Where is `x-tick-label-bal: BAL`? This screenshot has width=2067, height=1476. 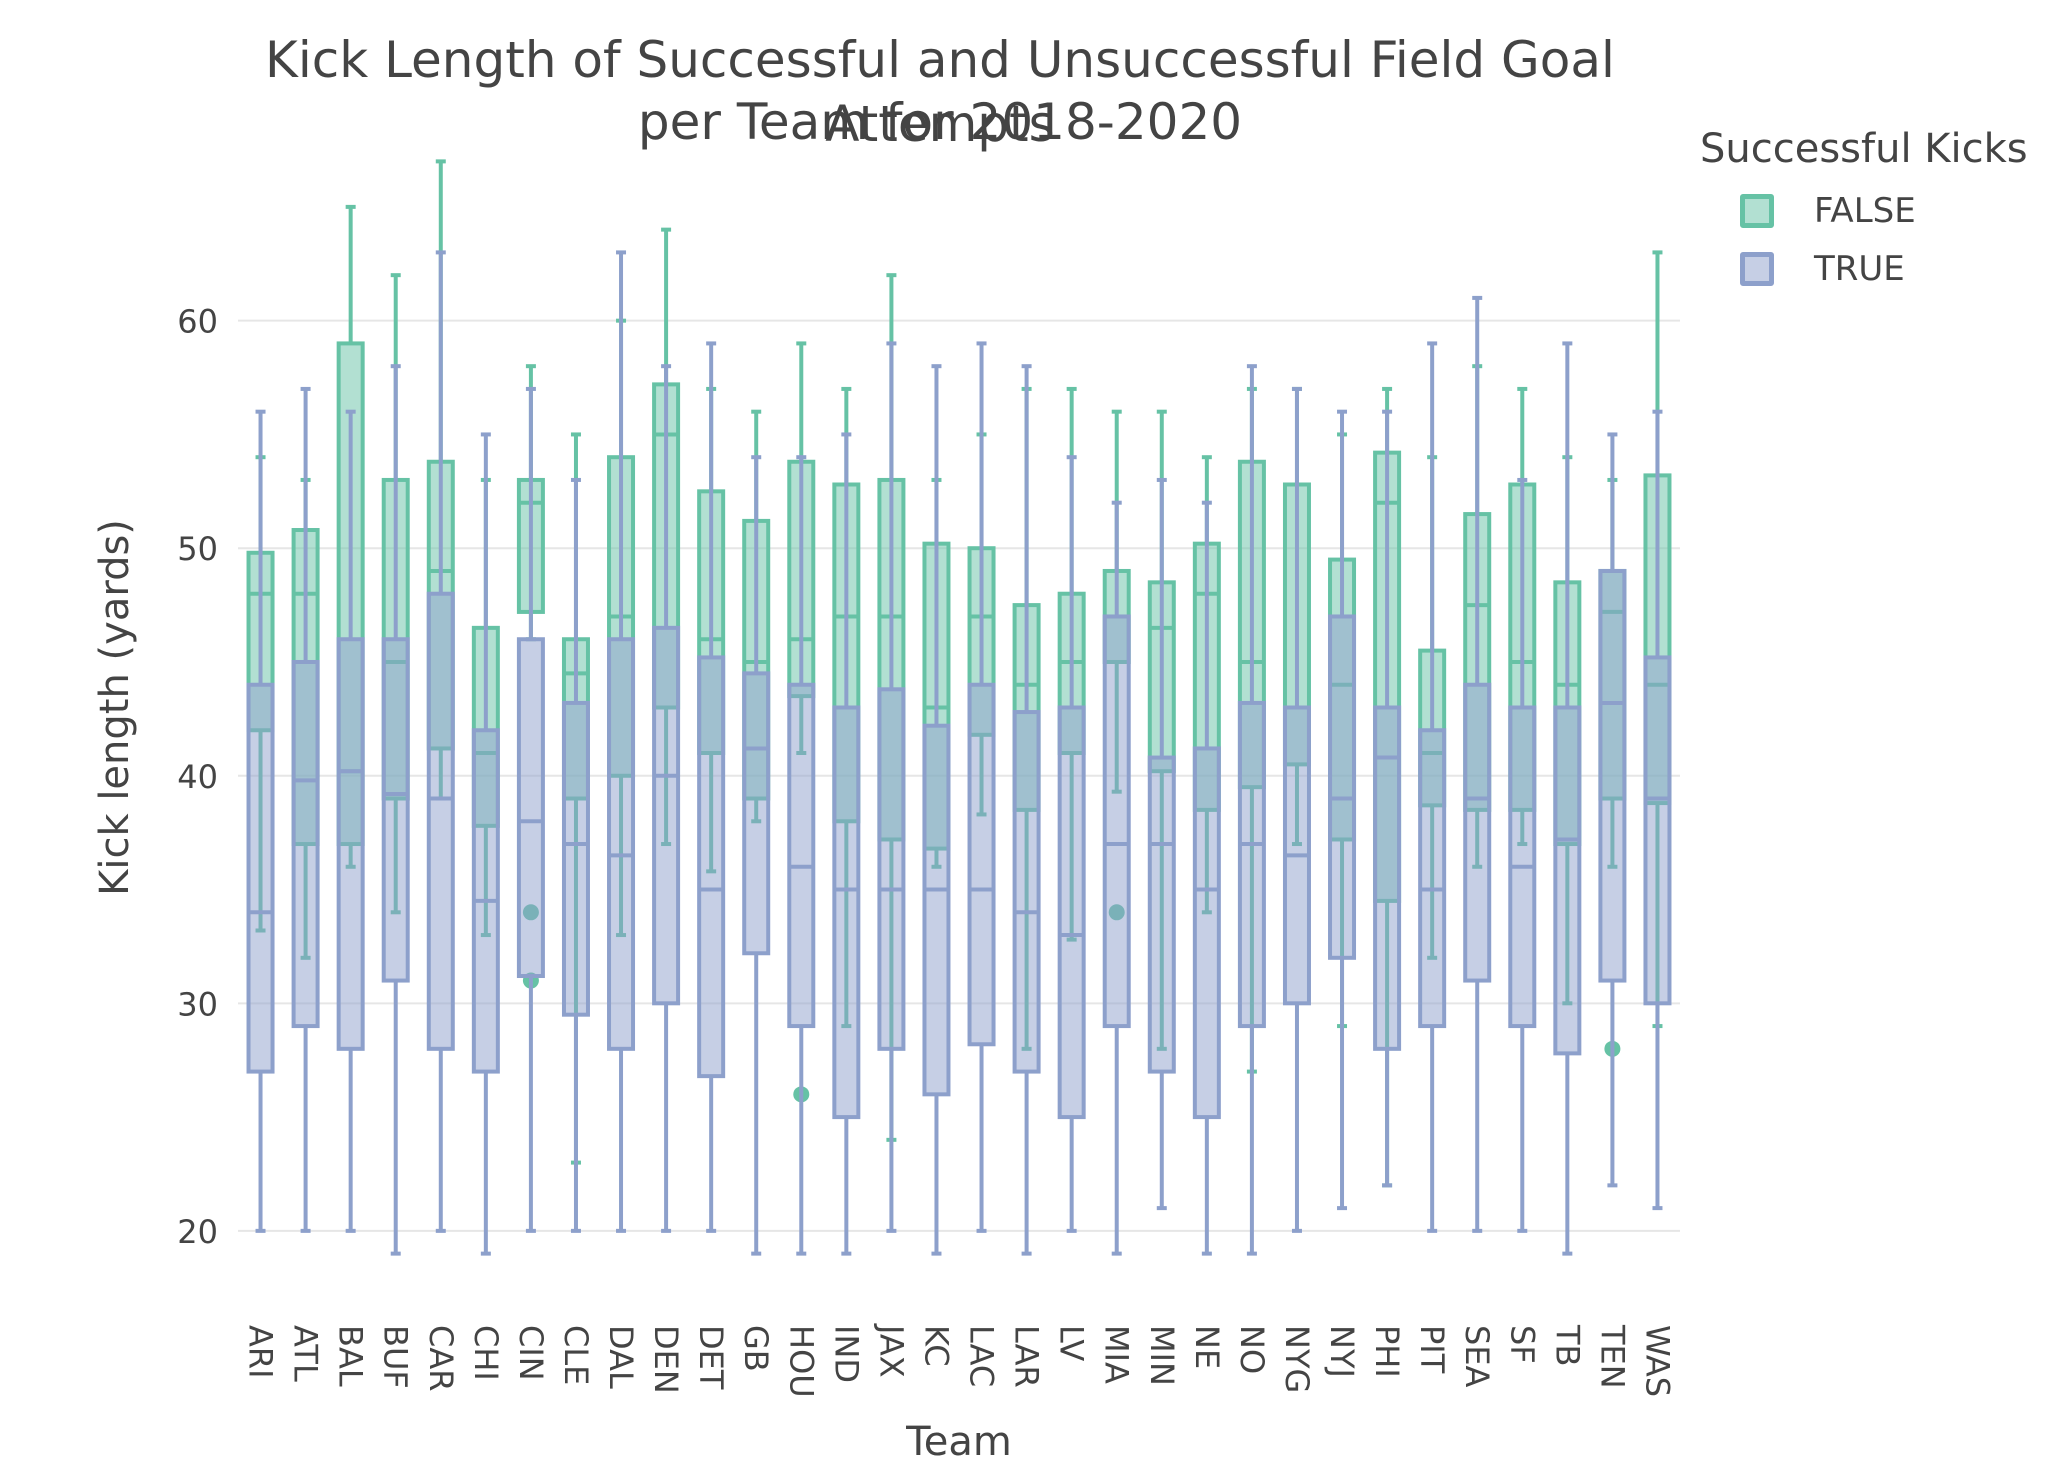
x-tick-label-bal: BAL is located at coordinates (351, 1356).